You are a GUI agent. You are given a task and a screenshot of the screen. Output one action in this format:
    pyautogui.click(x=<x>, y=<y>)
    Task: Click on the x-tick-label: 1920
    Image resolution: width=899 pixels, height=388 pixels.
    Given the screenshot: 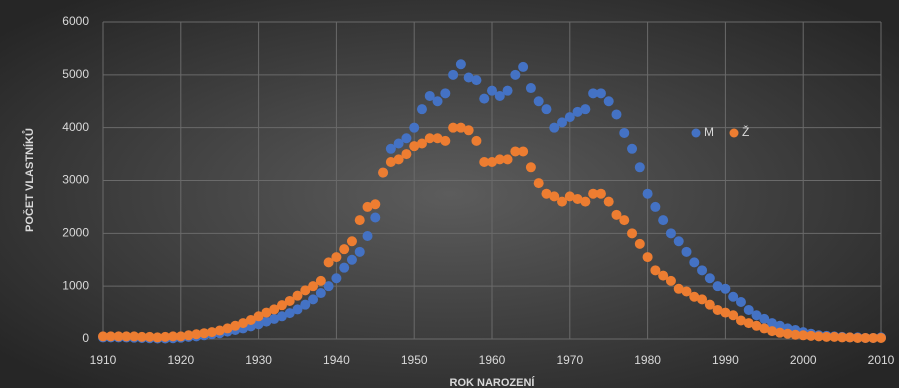 What is the action you would take?
    pyautogui.click(x=180, y=360)
    